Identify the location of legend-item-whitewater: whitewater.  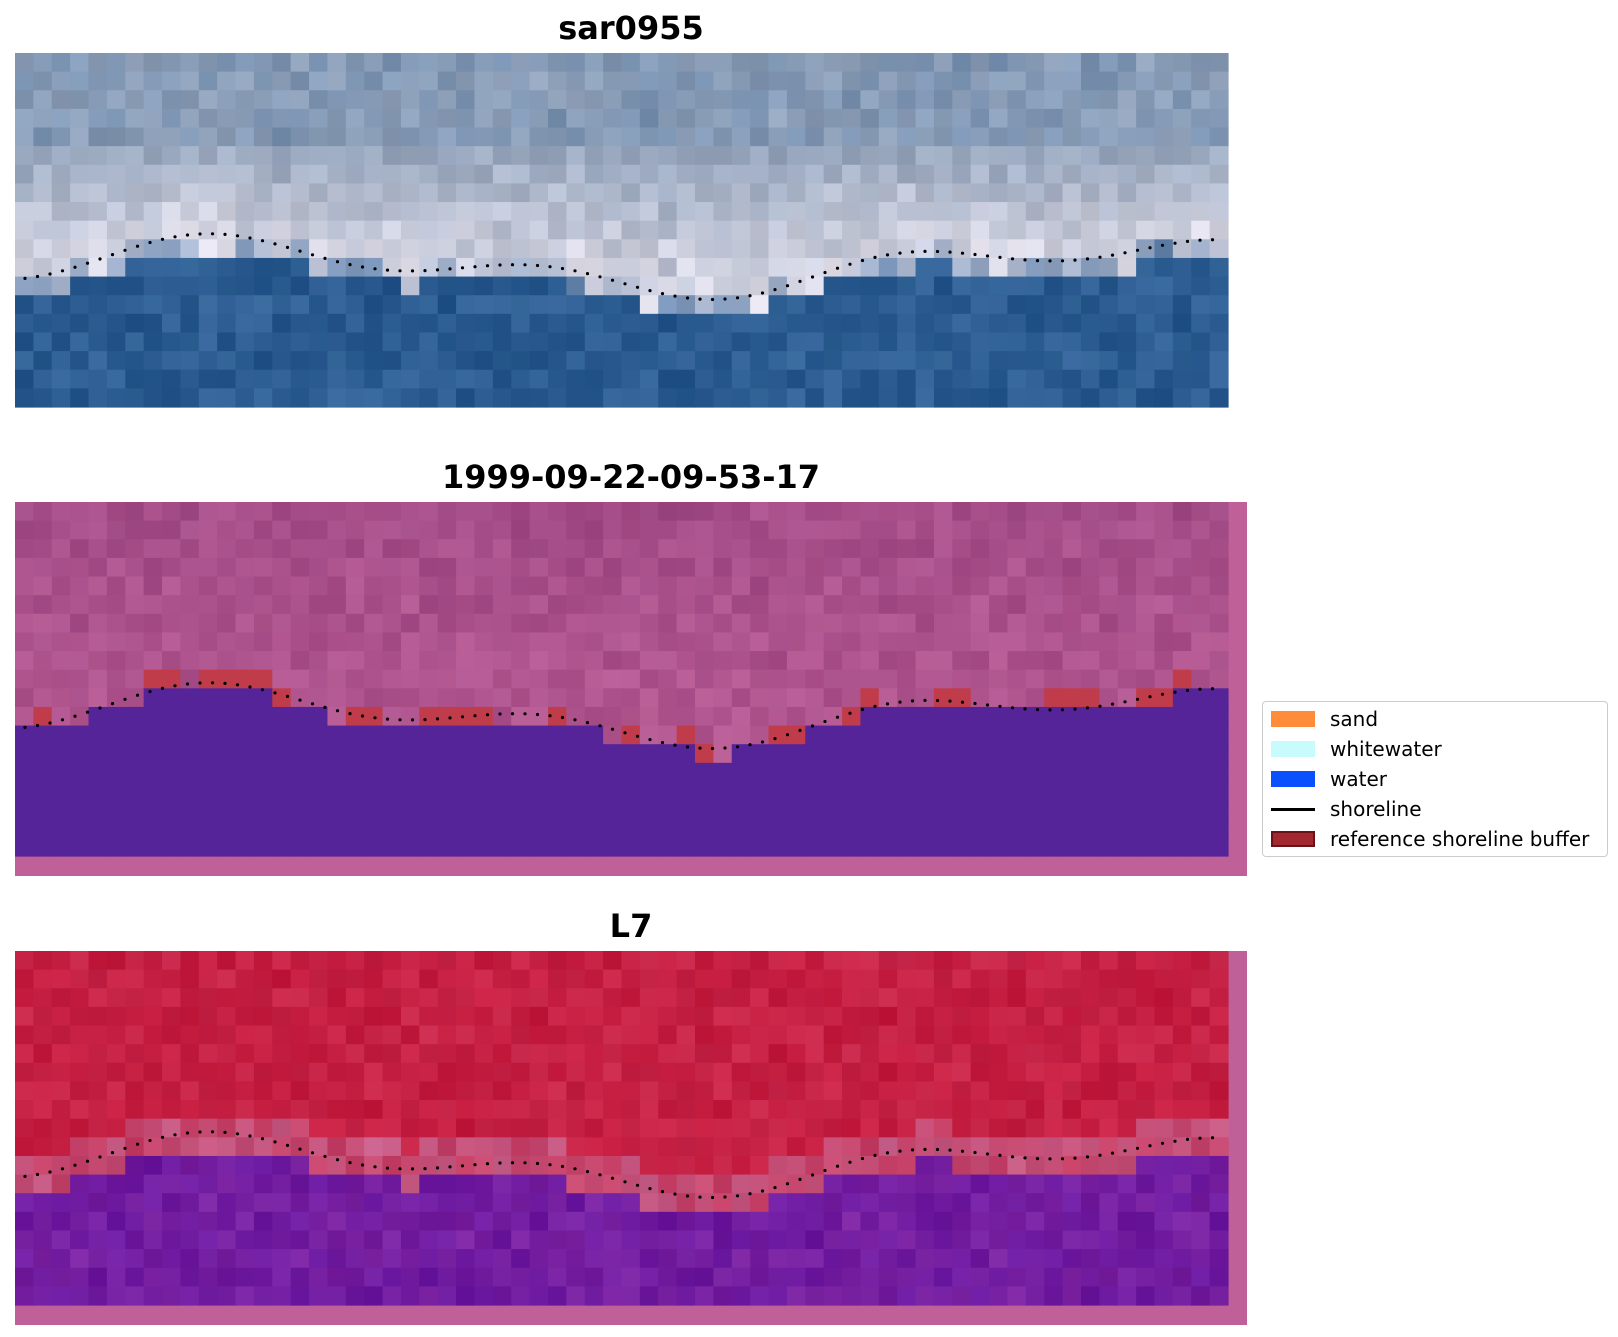
(1435, 747).